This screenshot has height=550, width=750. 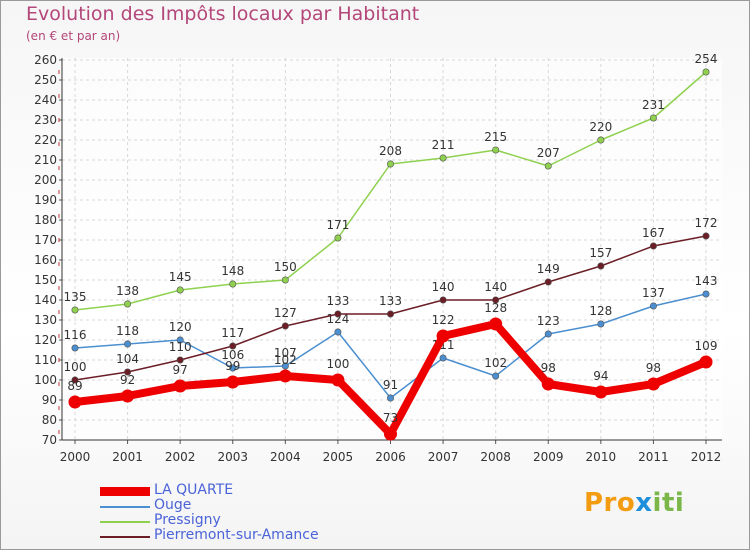 I want to click on x-tick-label-2000: 2000, so click(x=75, y=457).